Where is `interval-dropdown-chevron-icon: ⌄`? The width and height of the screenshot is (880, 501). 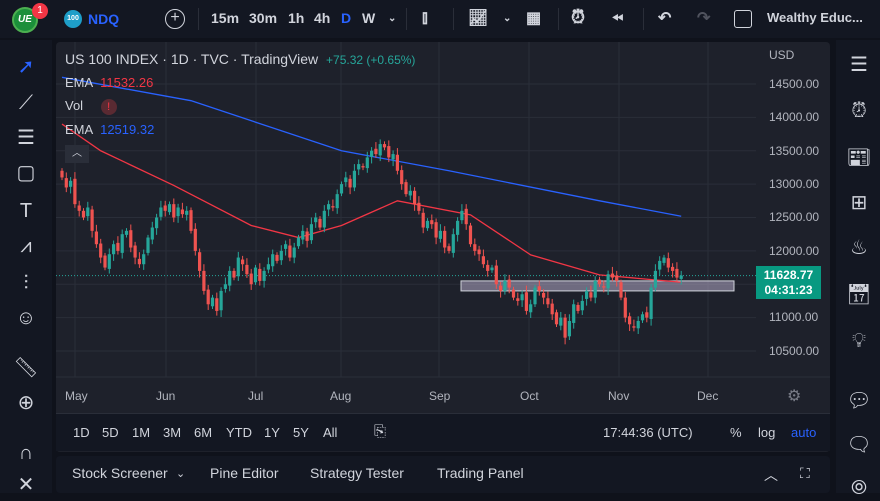 interval-dropdown-chevron-icon: ⌄ is located at coordinates (392, 18).